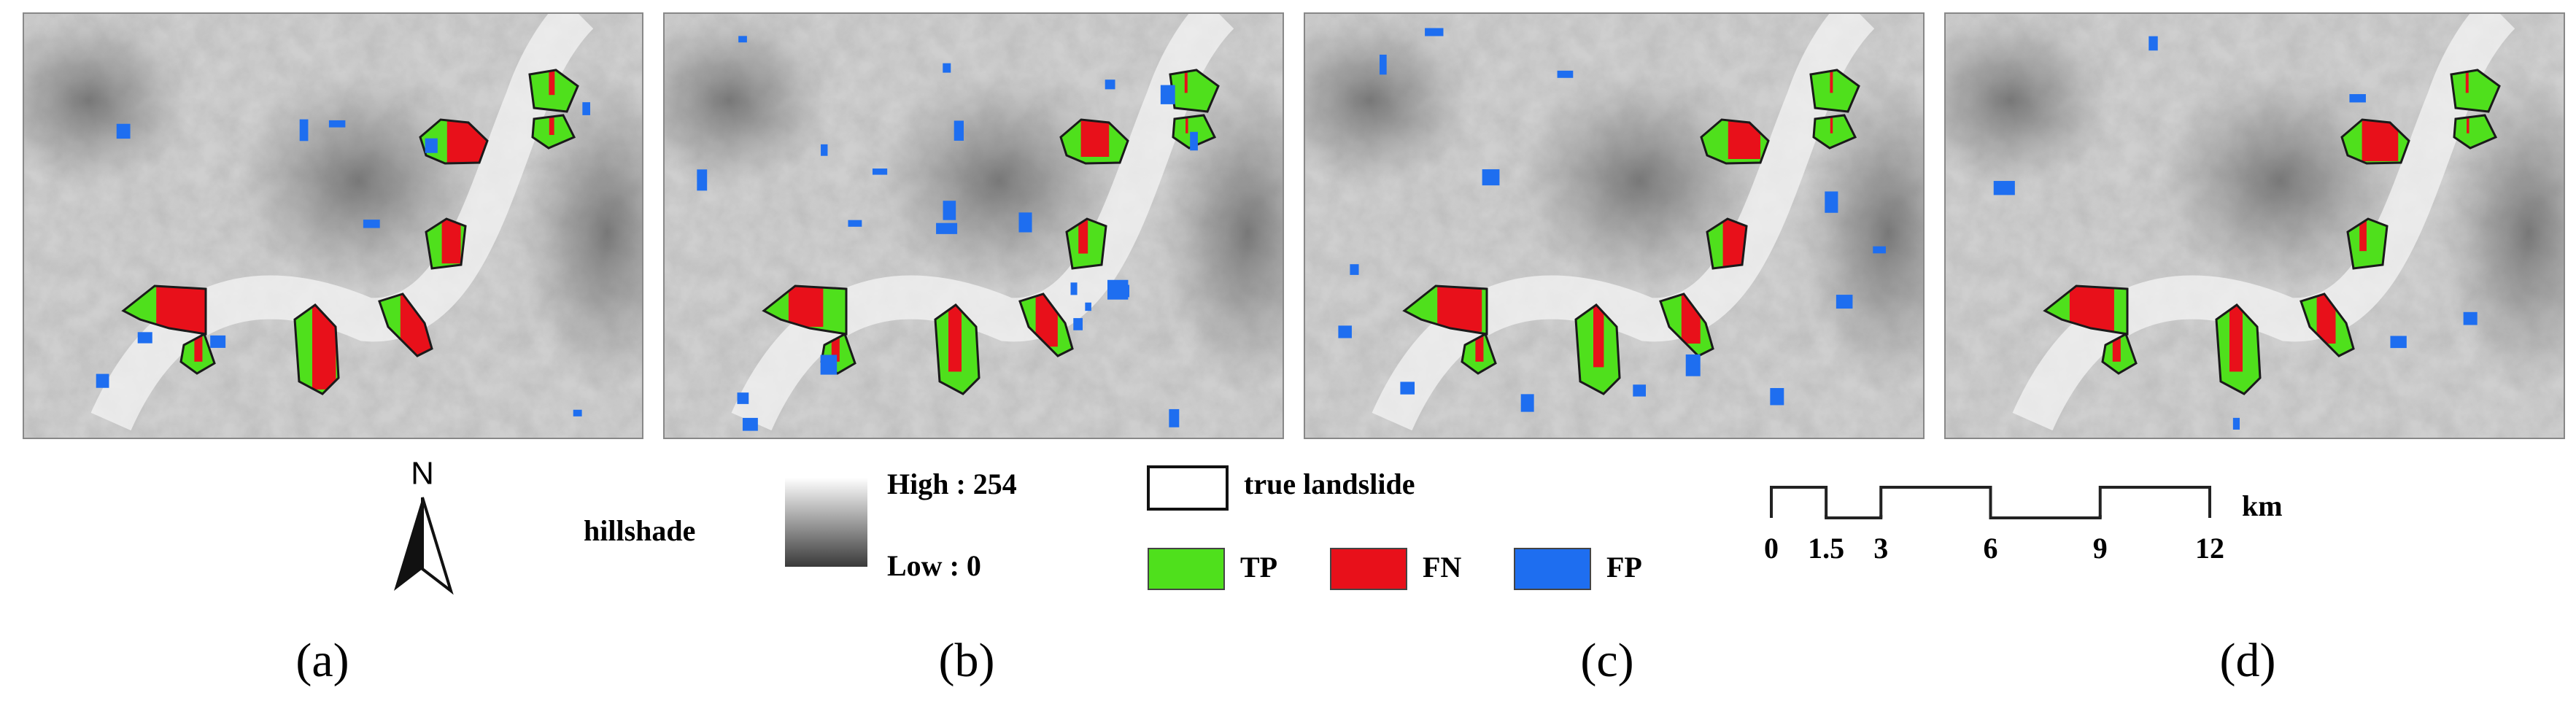 The image size is (2576, 709). Describe the element at coordinates (1329, 484) in the screenshot. I see `true-landslide-label: true landslide` at that location.